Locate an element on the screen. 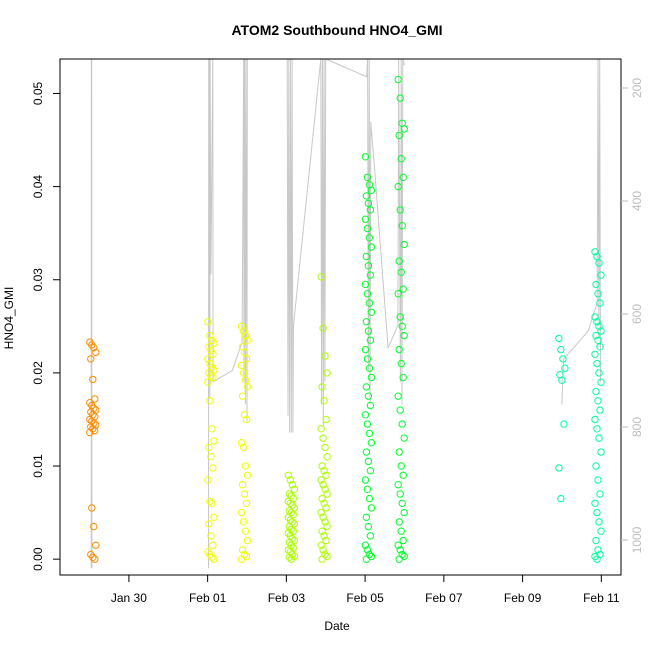  x-tick-label: Feb 05 is located at coordinates (365, 598).